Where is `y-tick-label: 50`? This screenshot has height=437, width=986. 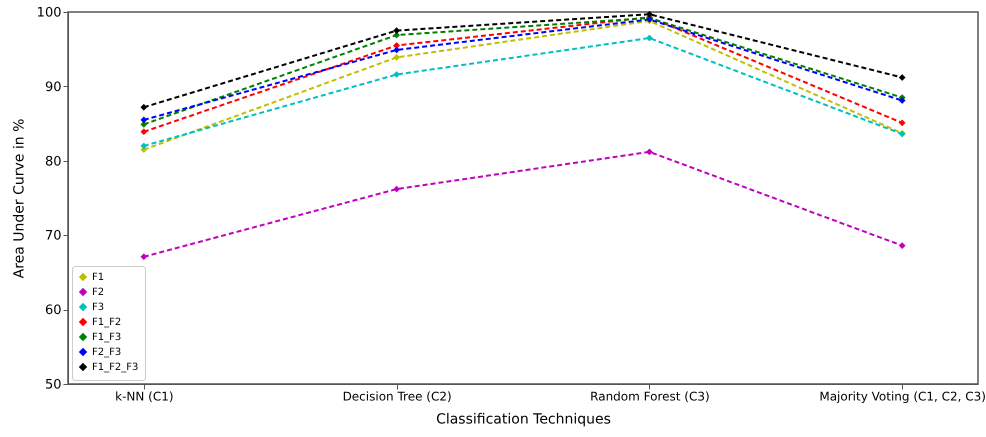
y-tick-label: 50 is located at coordinates (53, 385).